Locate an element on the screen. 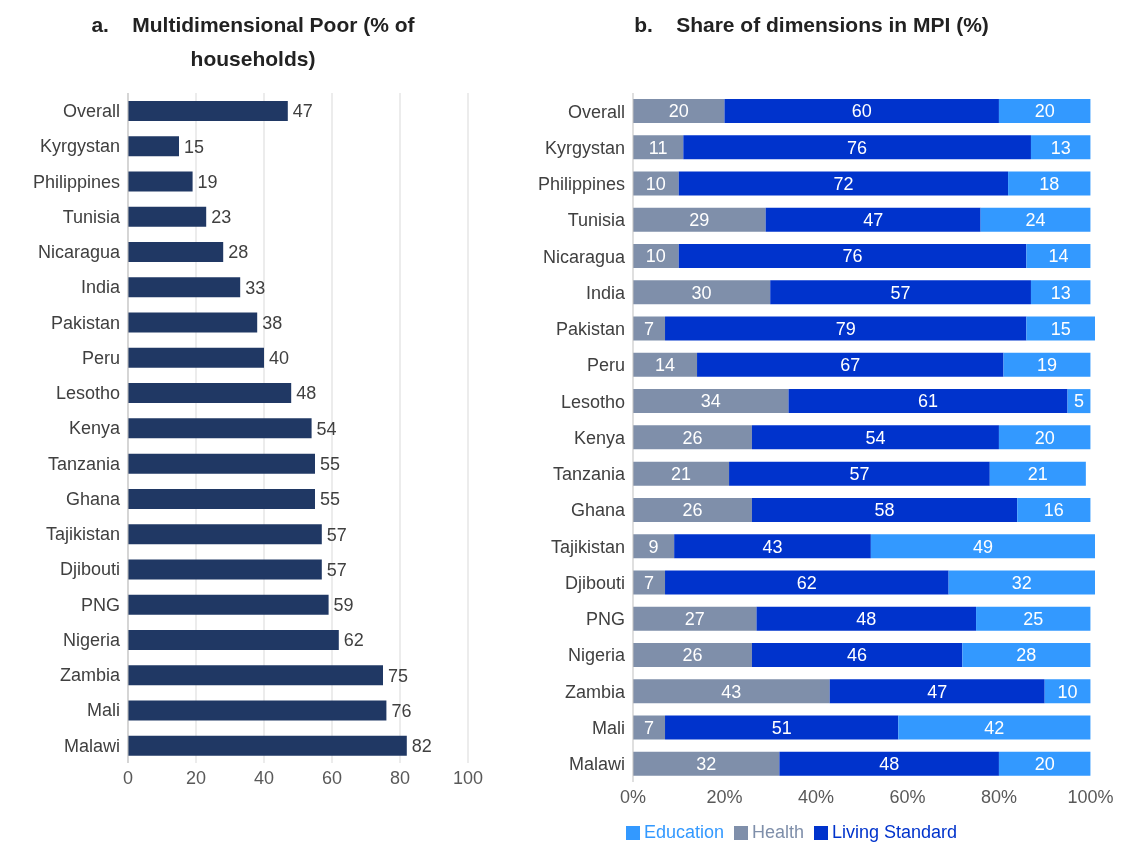  y-tick-label: PNG is located at coordinates (605, 619).